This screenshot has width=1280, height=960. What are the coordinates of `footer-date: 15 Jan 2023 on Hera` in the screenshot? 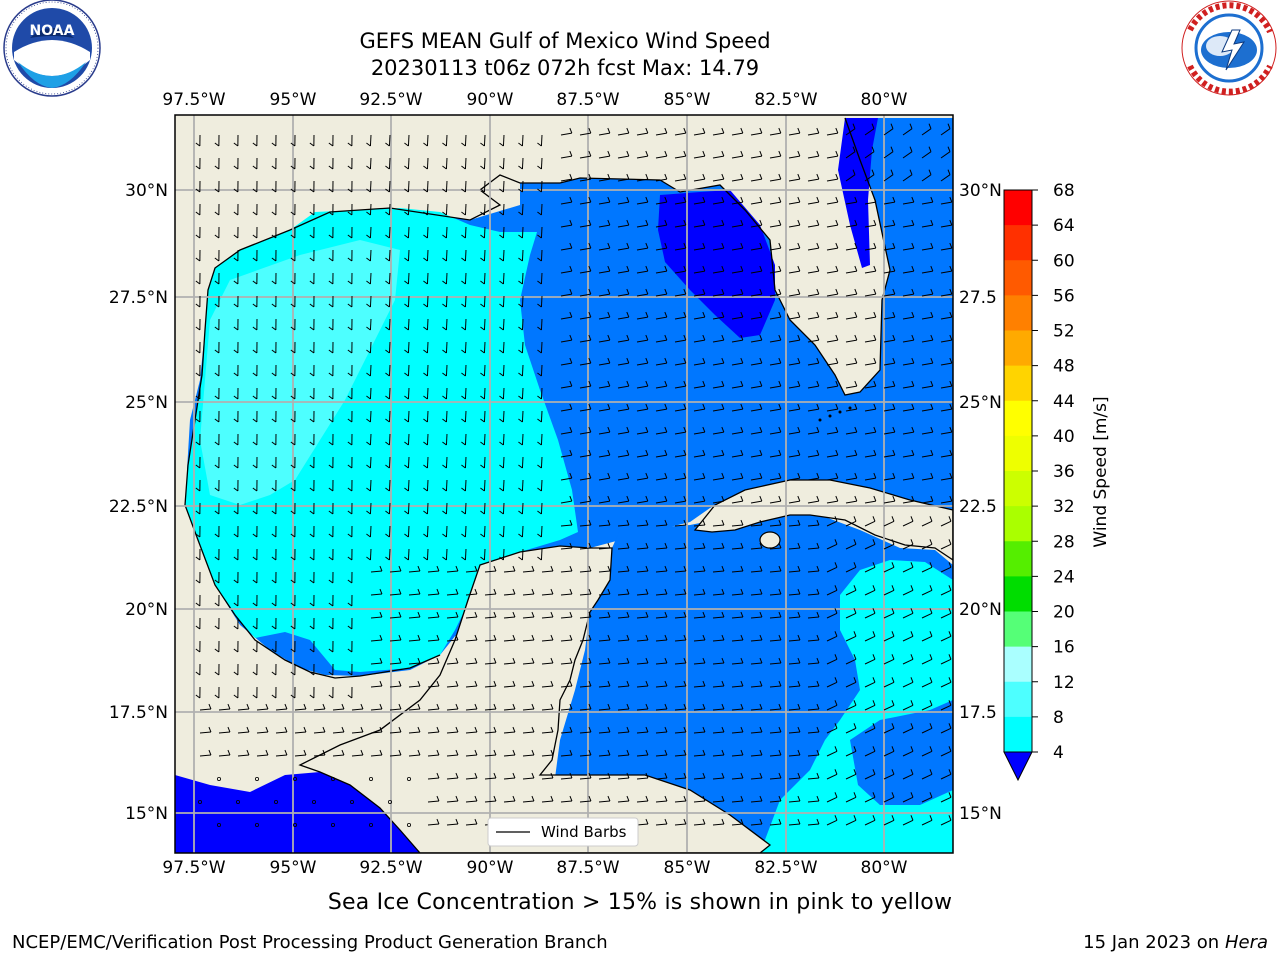 It's located at (1175, 942).